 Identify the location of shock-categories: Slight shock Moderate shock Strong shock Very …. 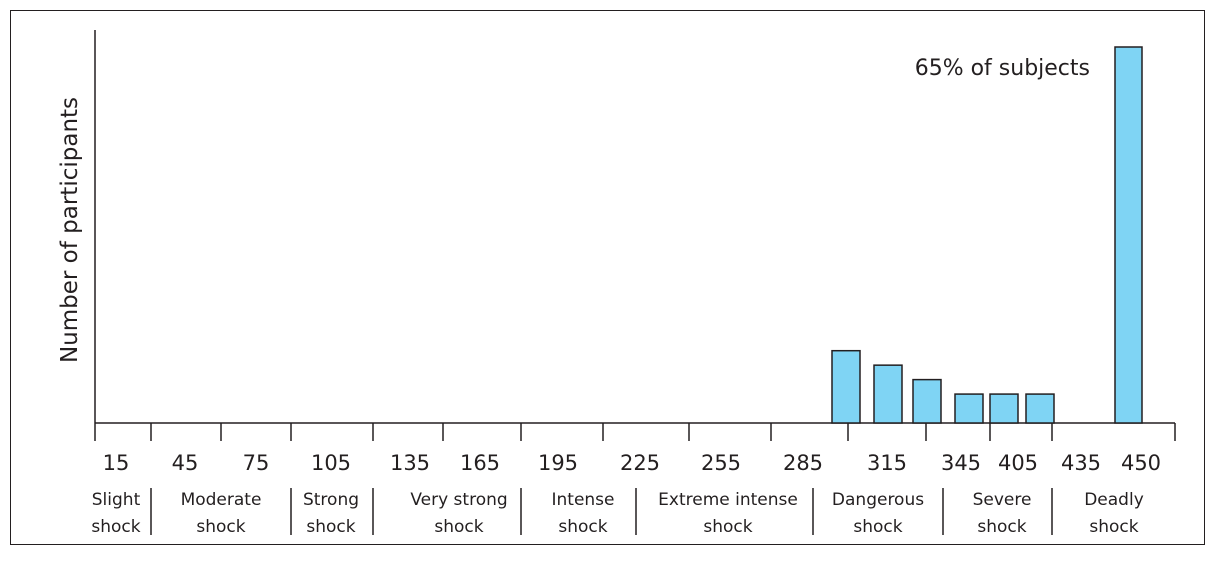
(617, 512).